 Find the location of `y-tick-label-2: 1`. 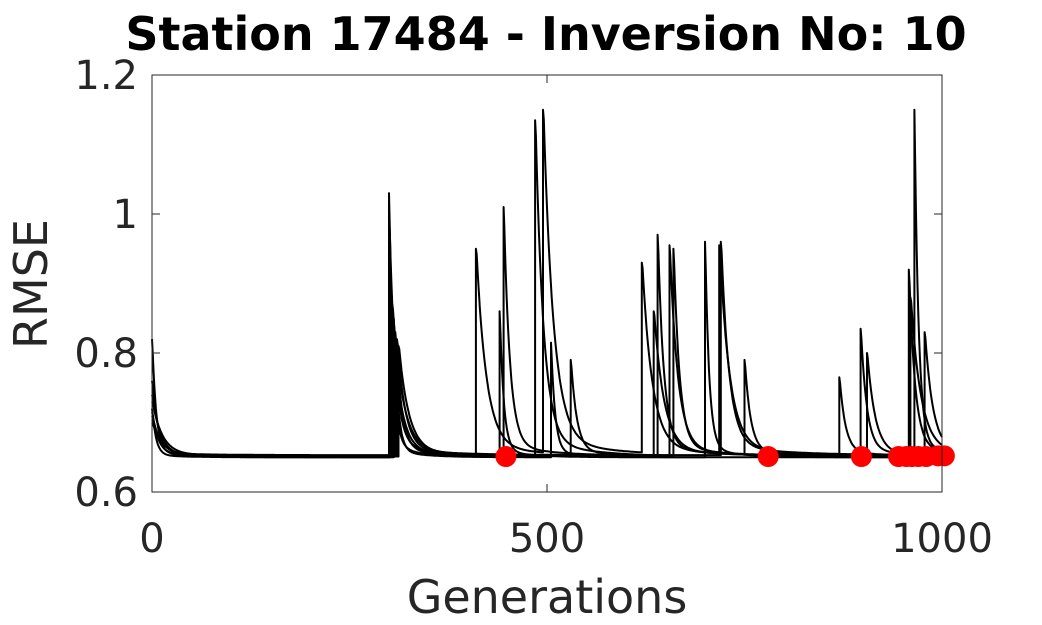

y-tick-label-2: 1 is located at coordinates (125, 215).